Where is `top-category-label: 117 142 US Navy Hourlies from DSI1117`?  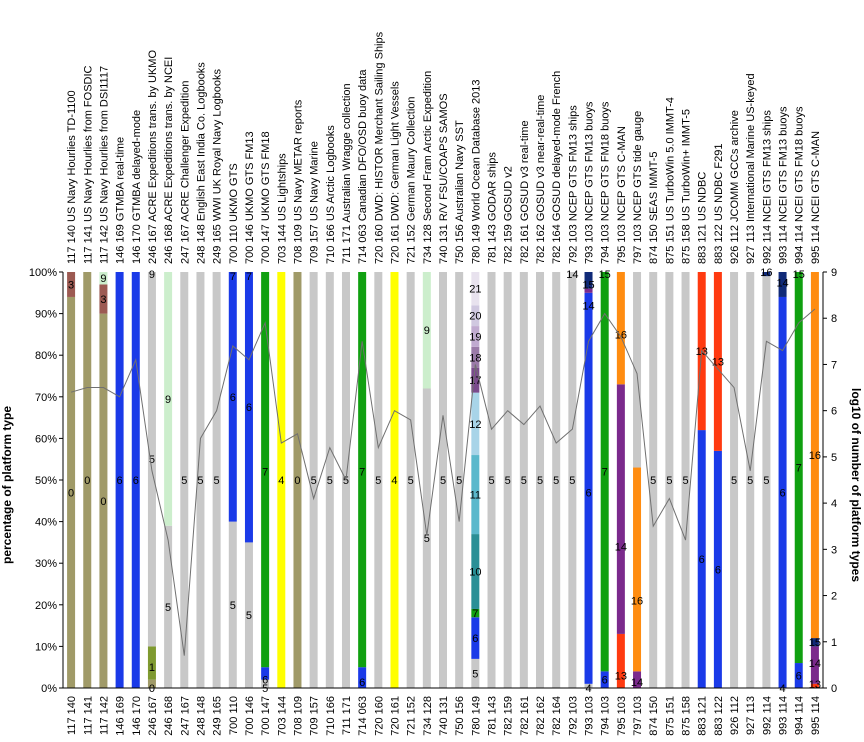
top-category-label: 117 142 US Navy Hourlies from DSI1117 is located at coordinates (104, 165).